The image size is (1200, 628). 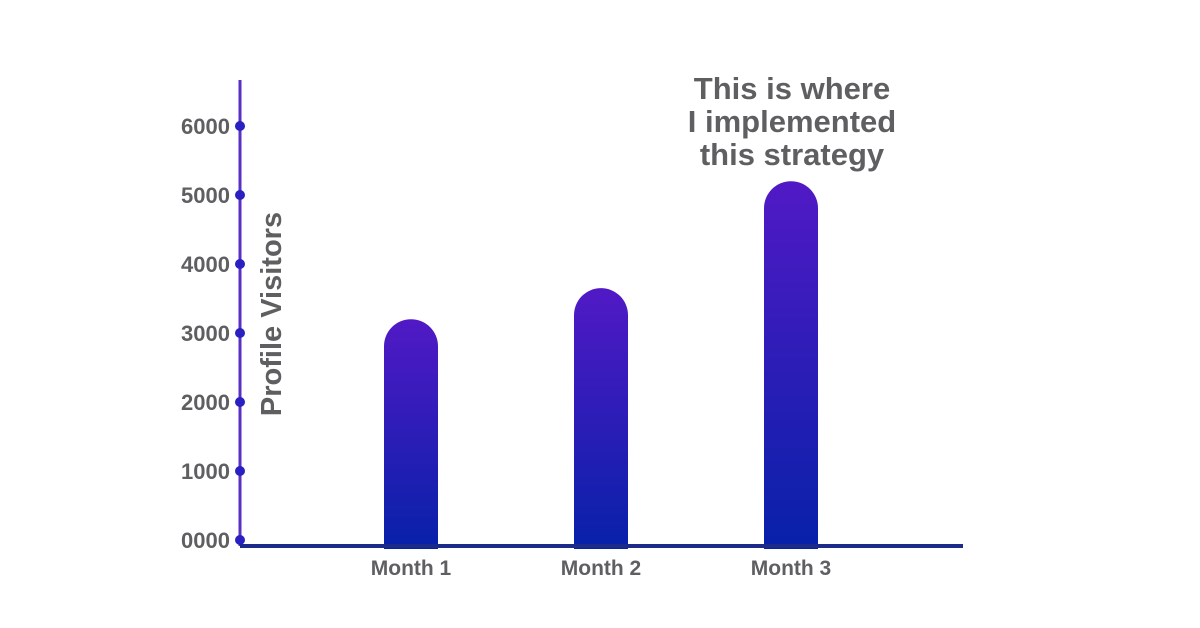 What do you see at coordinates (792, 154) in the screenshot?
I see `annotation-line: this strategy` at bounding box center [792, 154].